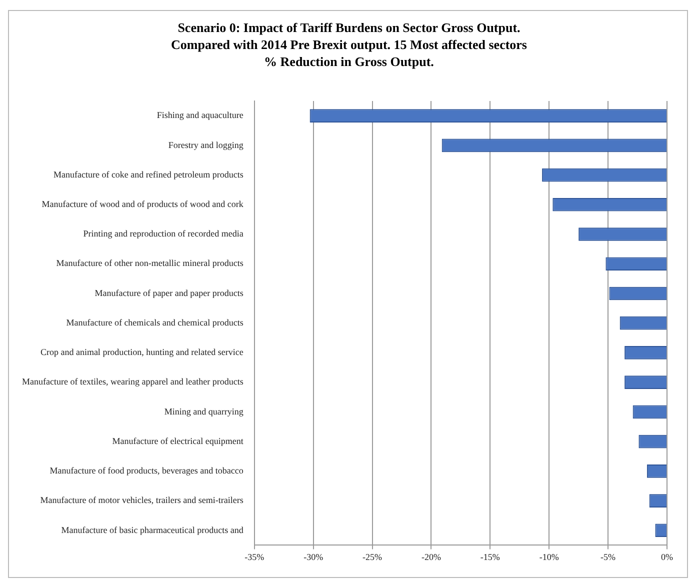 The image size is (698, 583). Describe the element at coordinates (142, 352) in the screenshot. I see `y-tick-label: Crop and animal production, hunting and related service` at that location.